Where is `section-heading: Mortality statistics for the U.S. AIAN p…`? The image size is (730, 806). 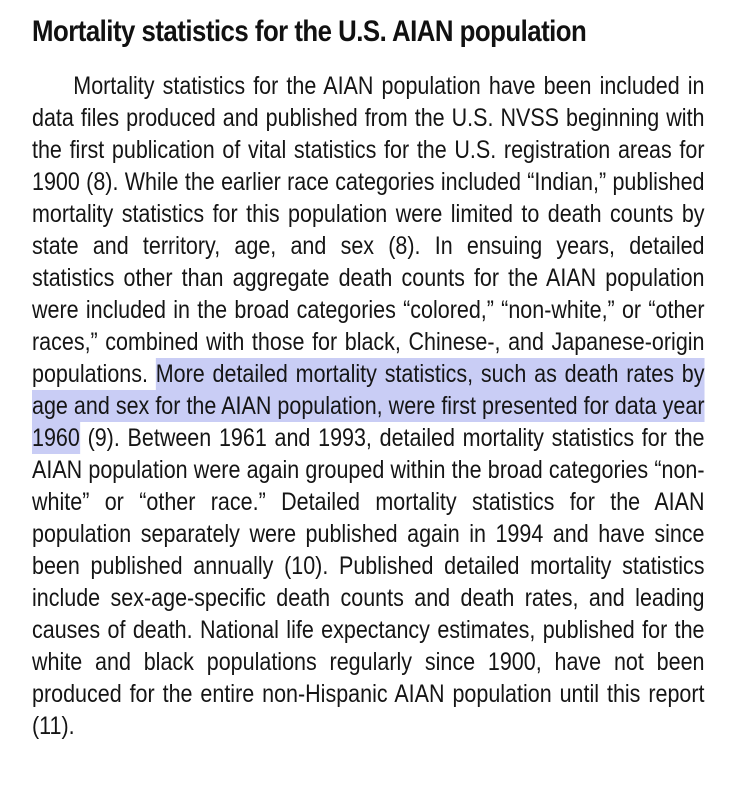
section-heading: Mortality statistics for the U.S. AIAN p… is located at coordinates (309, 31).